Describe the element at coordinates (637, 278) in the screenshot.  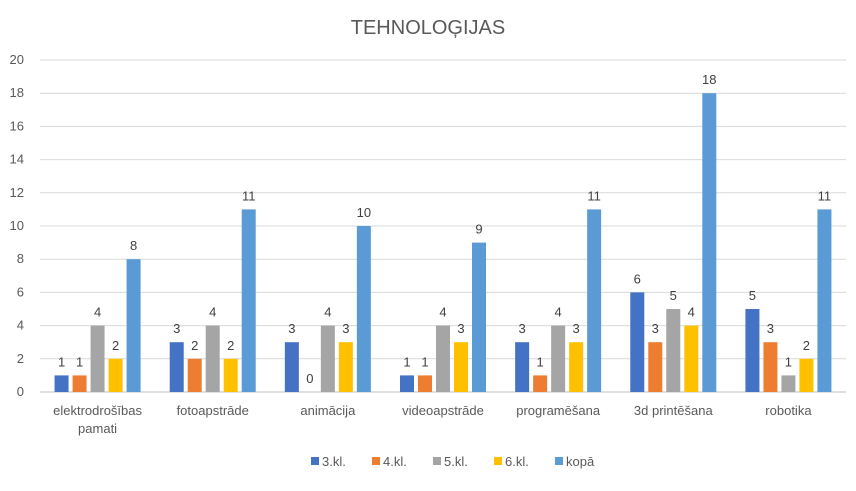
I see `data-label: 6` at that location.